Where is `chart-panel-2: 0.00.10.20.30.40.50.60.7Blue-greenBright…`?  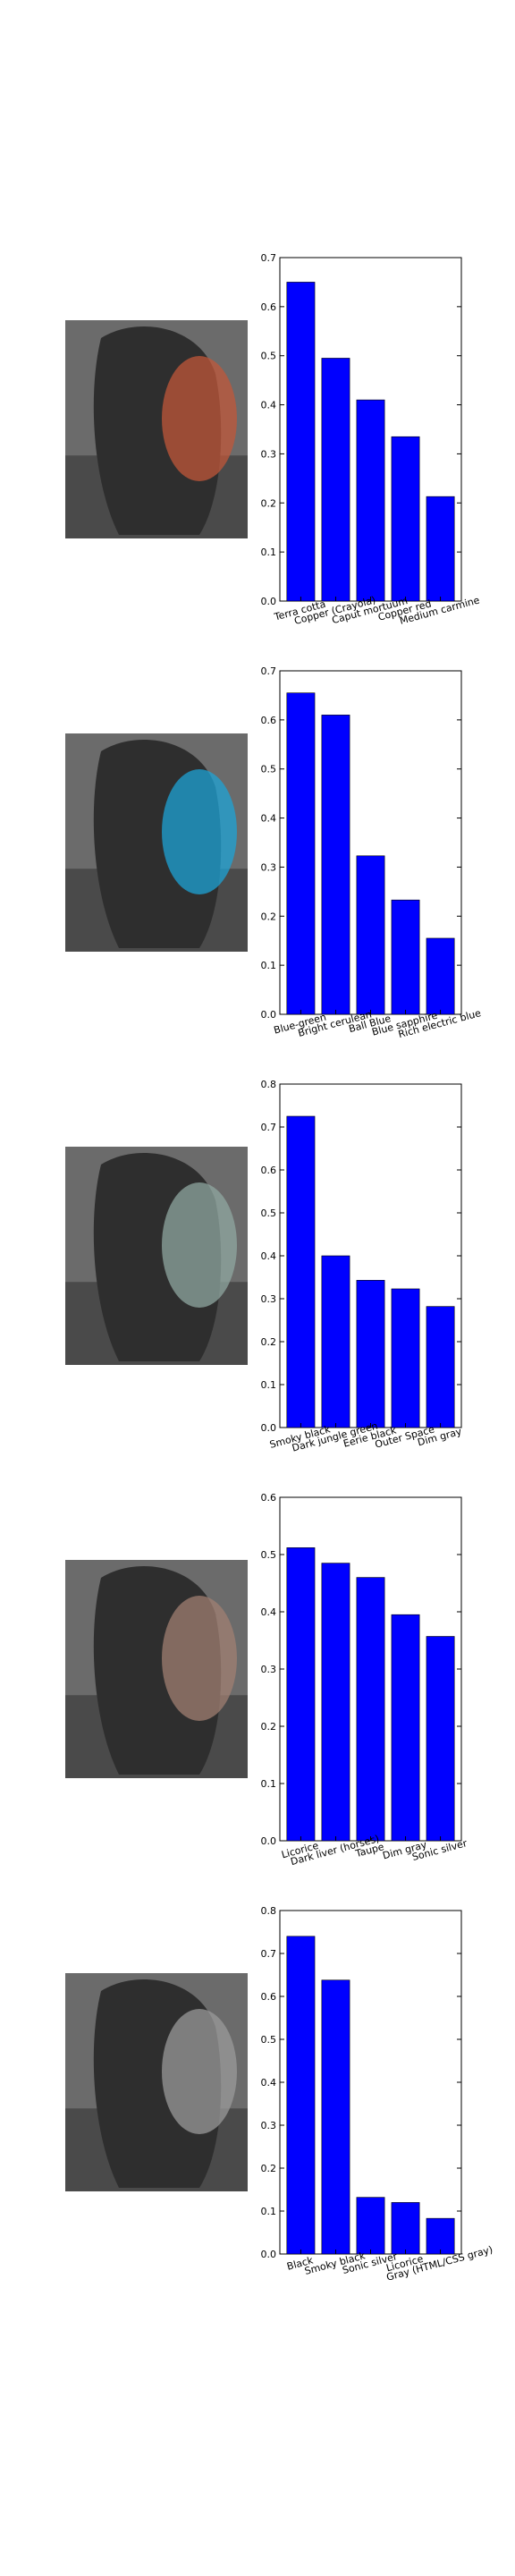
chart-panel-2: 0.00.10.20.30.40.50.60.7Blue-greenBright… is located at coordinates (273, 852).